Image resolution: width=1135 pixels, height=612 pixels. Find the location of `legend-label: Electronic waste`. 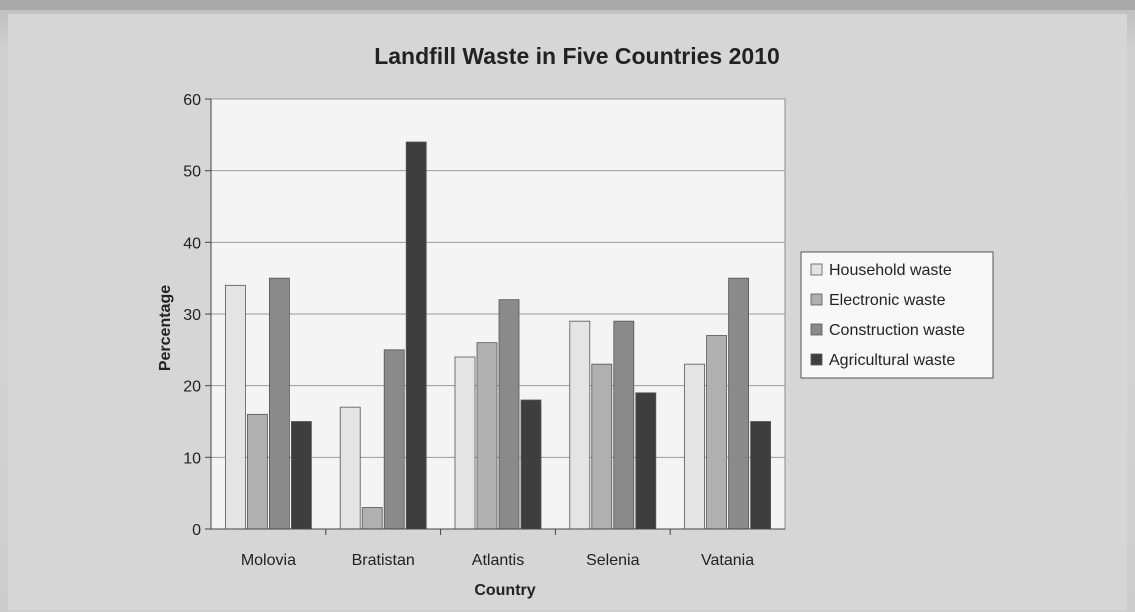

legend-label: Electronic waste is located at coordinates (887, 300).